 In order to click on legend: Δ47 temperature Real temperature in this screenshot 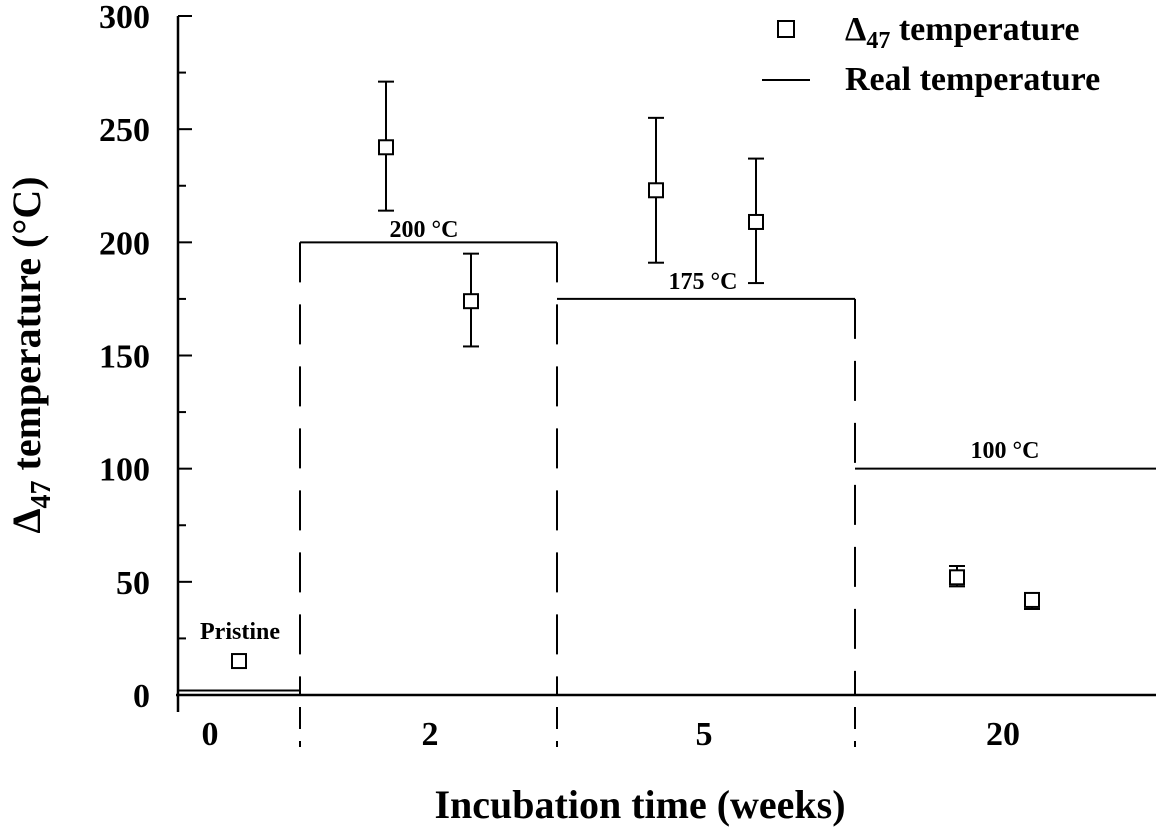, I will do `click(931, 54)`.